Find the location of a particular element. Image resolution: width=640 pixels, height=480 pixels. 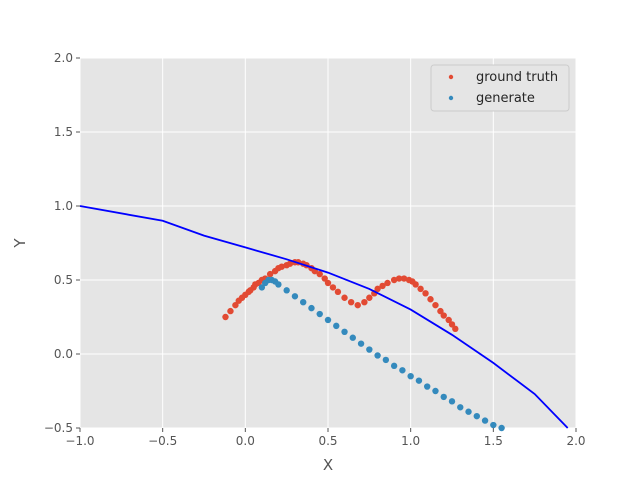

legend-box is located at coordinates (500, 88).